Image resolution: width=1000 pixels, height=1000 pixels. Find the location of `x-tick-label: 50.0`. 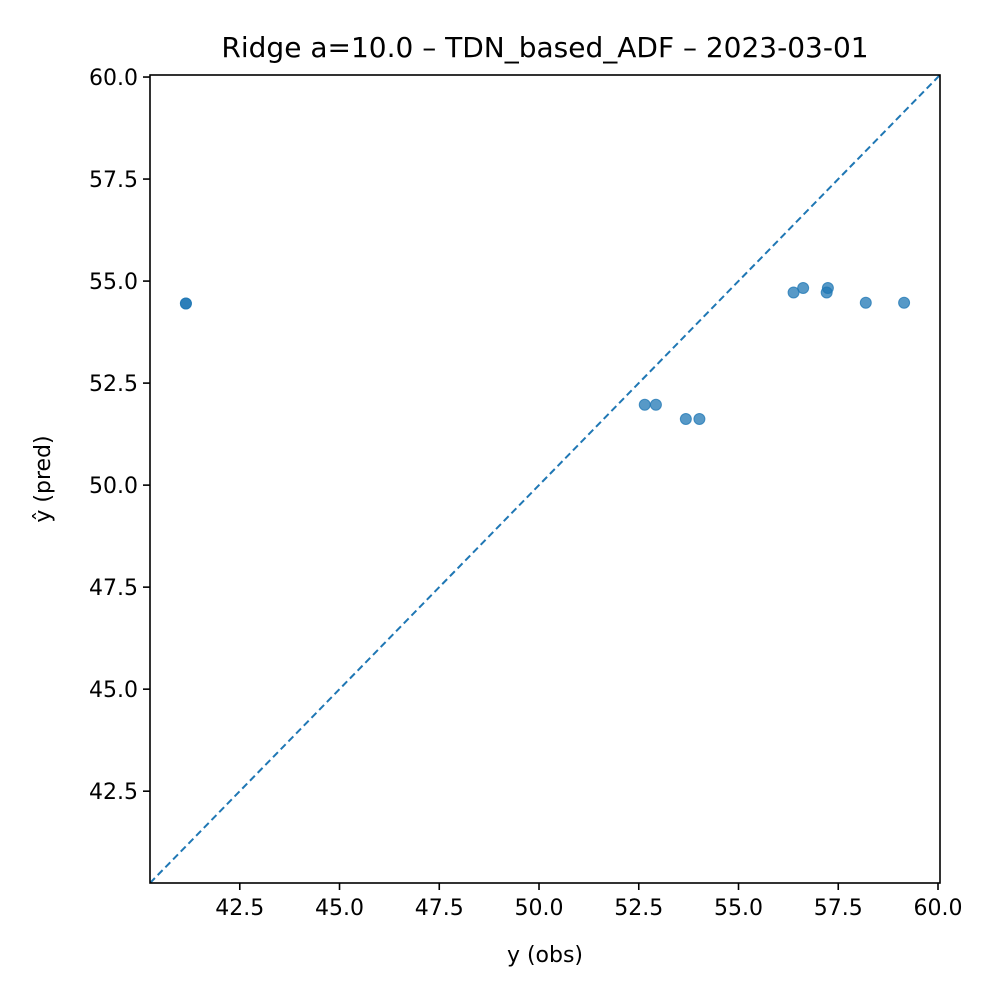

x-tick-label: 50.0 is located at coordinates (539, 908).